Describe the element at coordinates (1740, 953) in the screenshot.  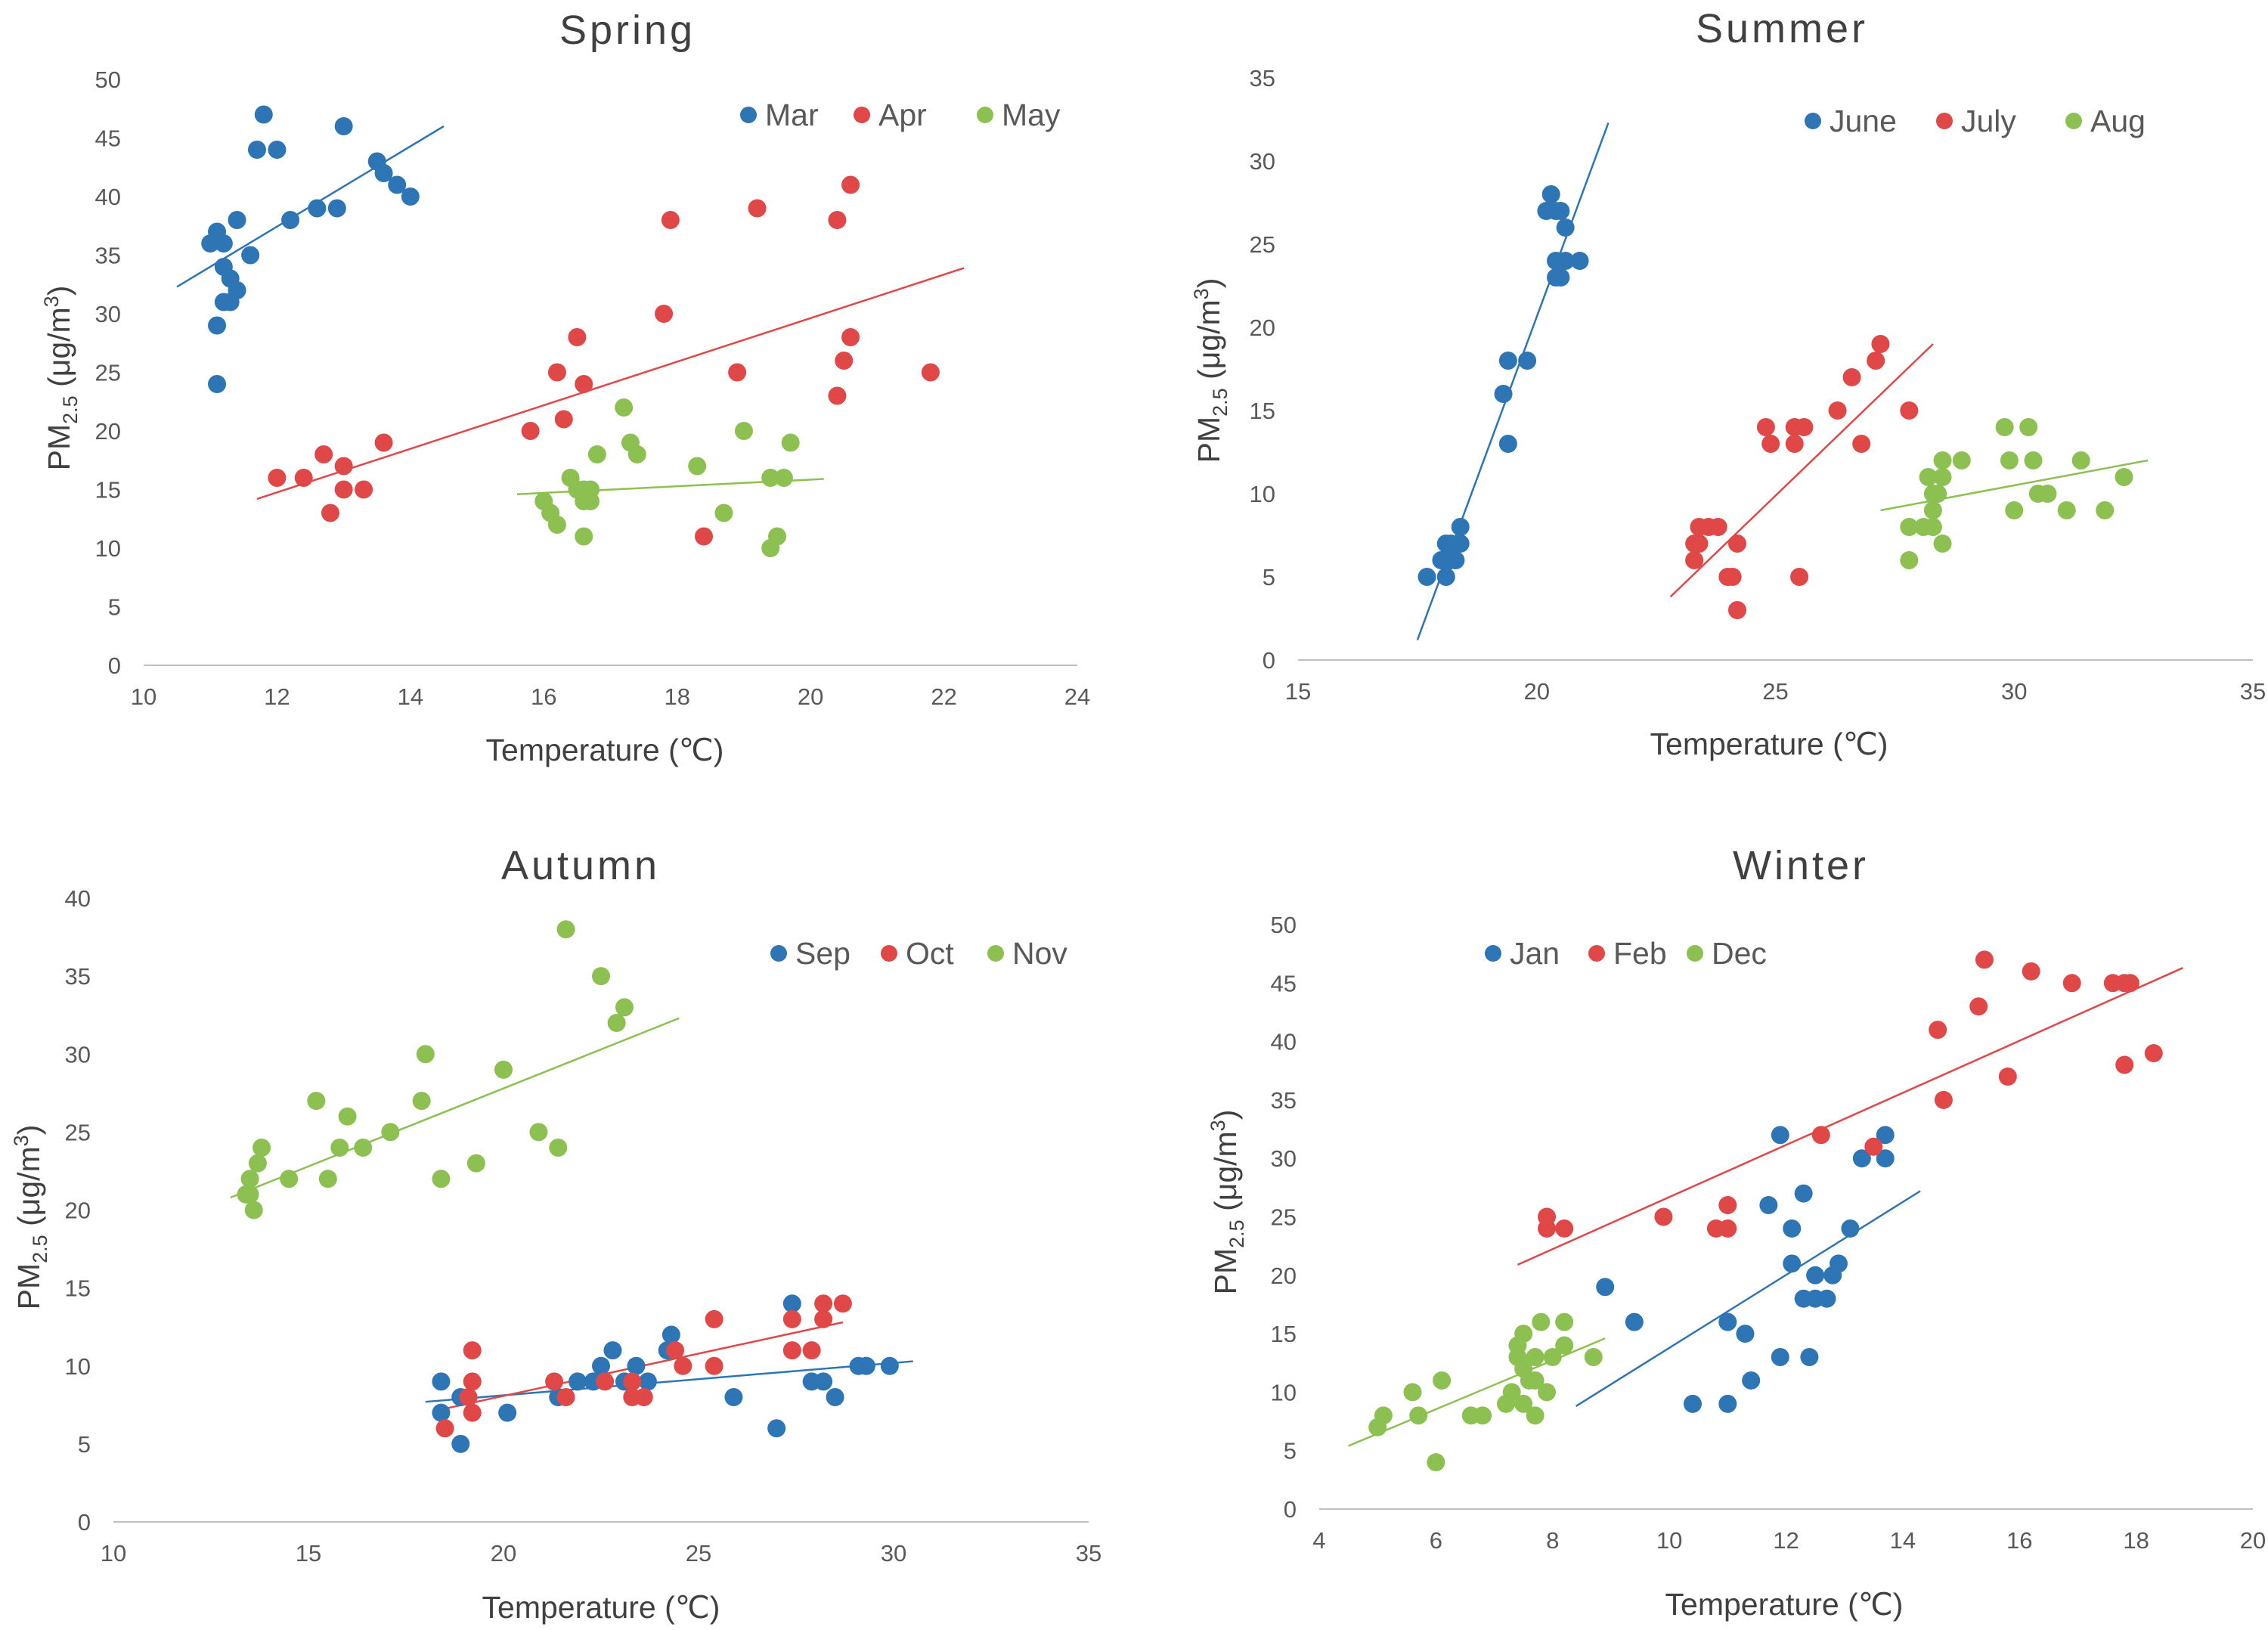
I see `legend-label-dec: Dec` at that location.